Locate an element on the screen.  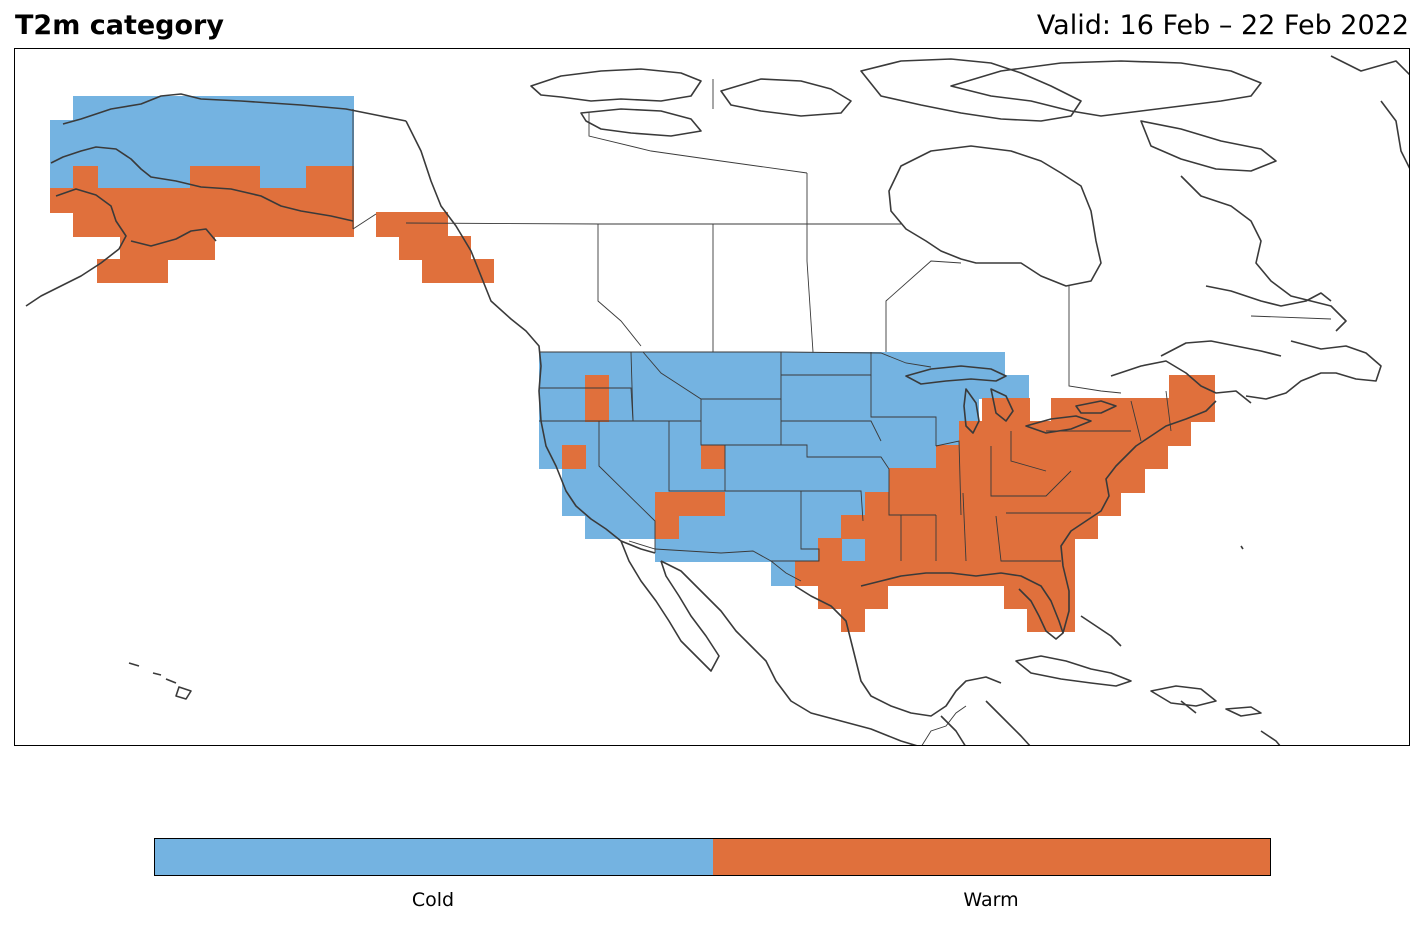
colorbar-warm-segment is located at coordinates (991, 857).